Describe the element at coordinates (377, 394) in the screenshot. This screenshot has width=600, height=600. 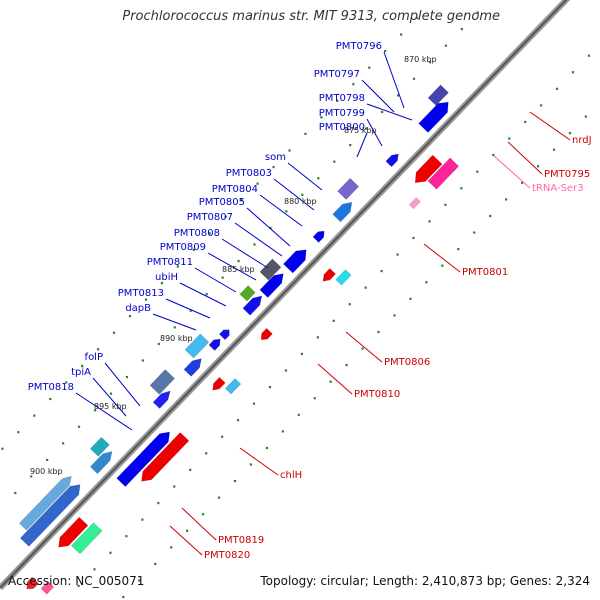
I see `gene-label-pmt0810: PMT0810` at that location.